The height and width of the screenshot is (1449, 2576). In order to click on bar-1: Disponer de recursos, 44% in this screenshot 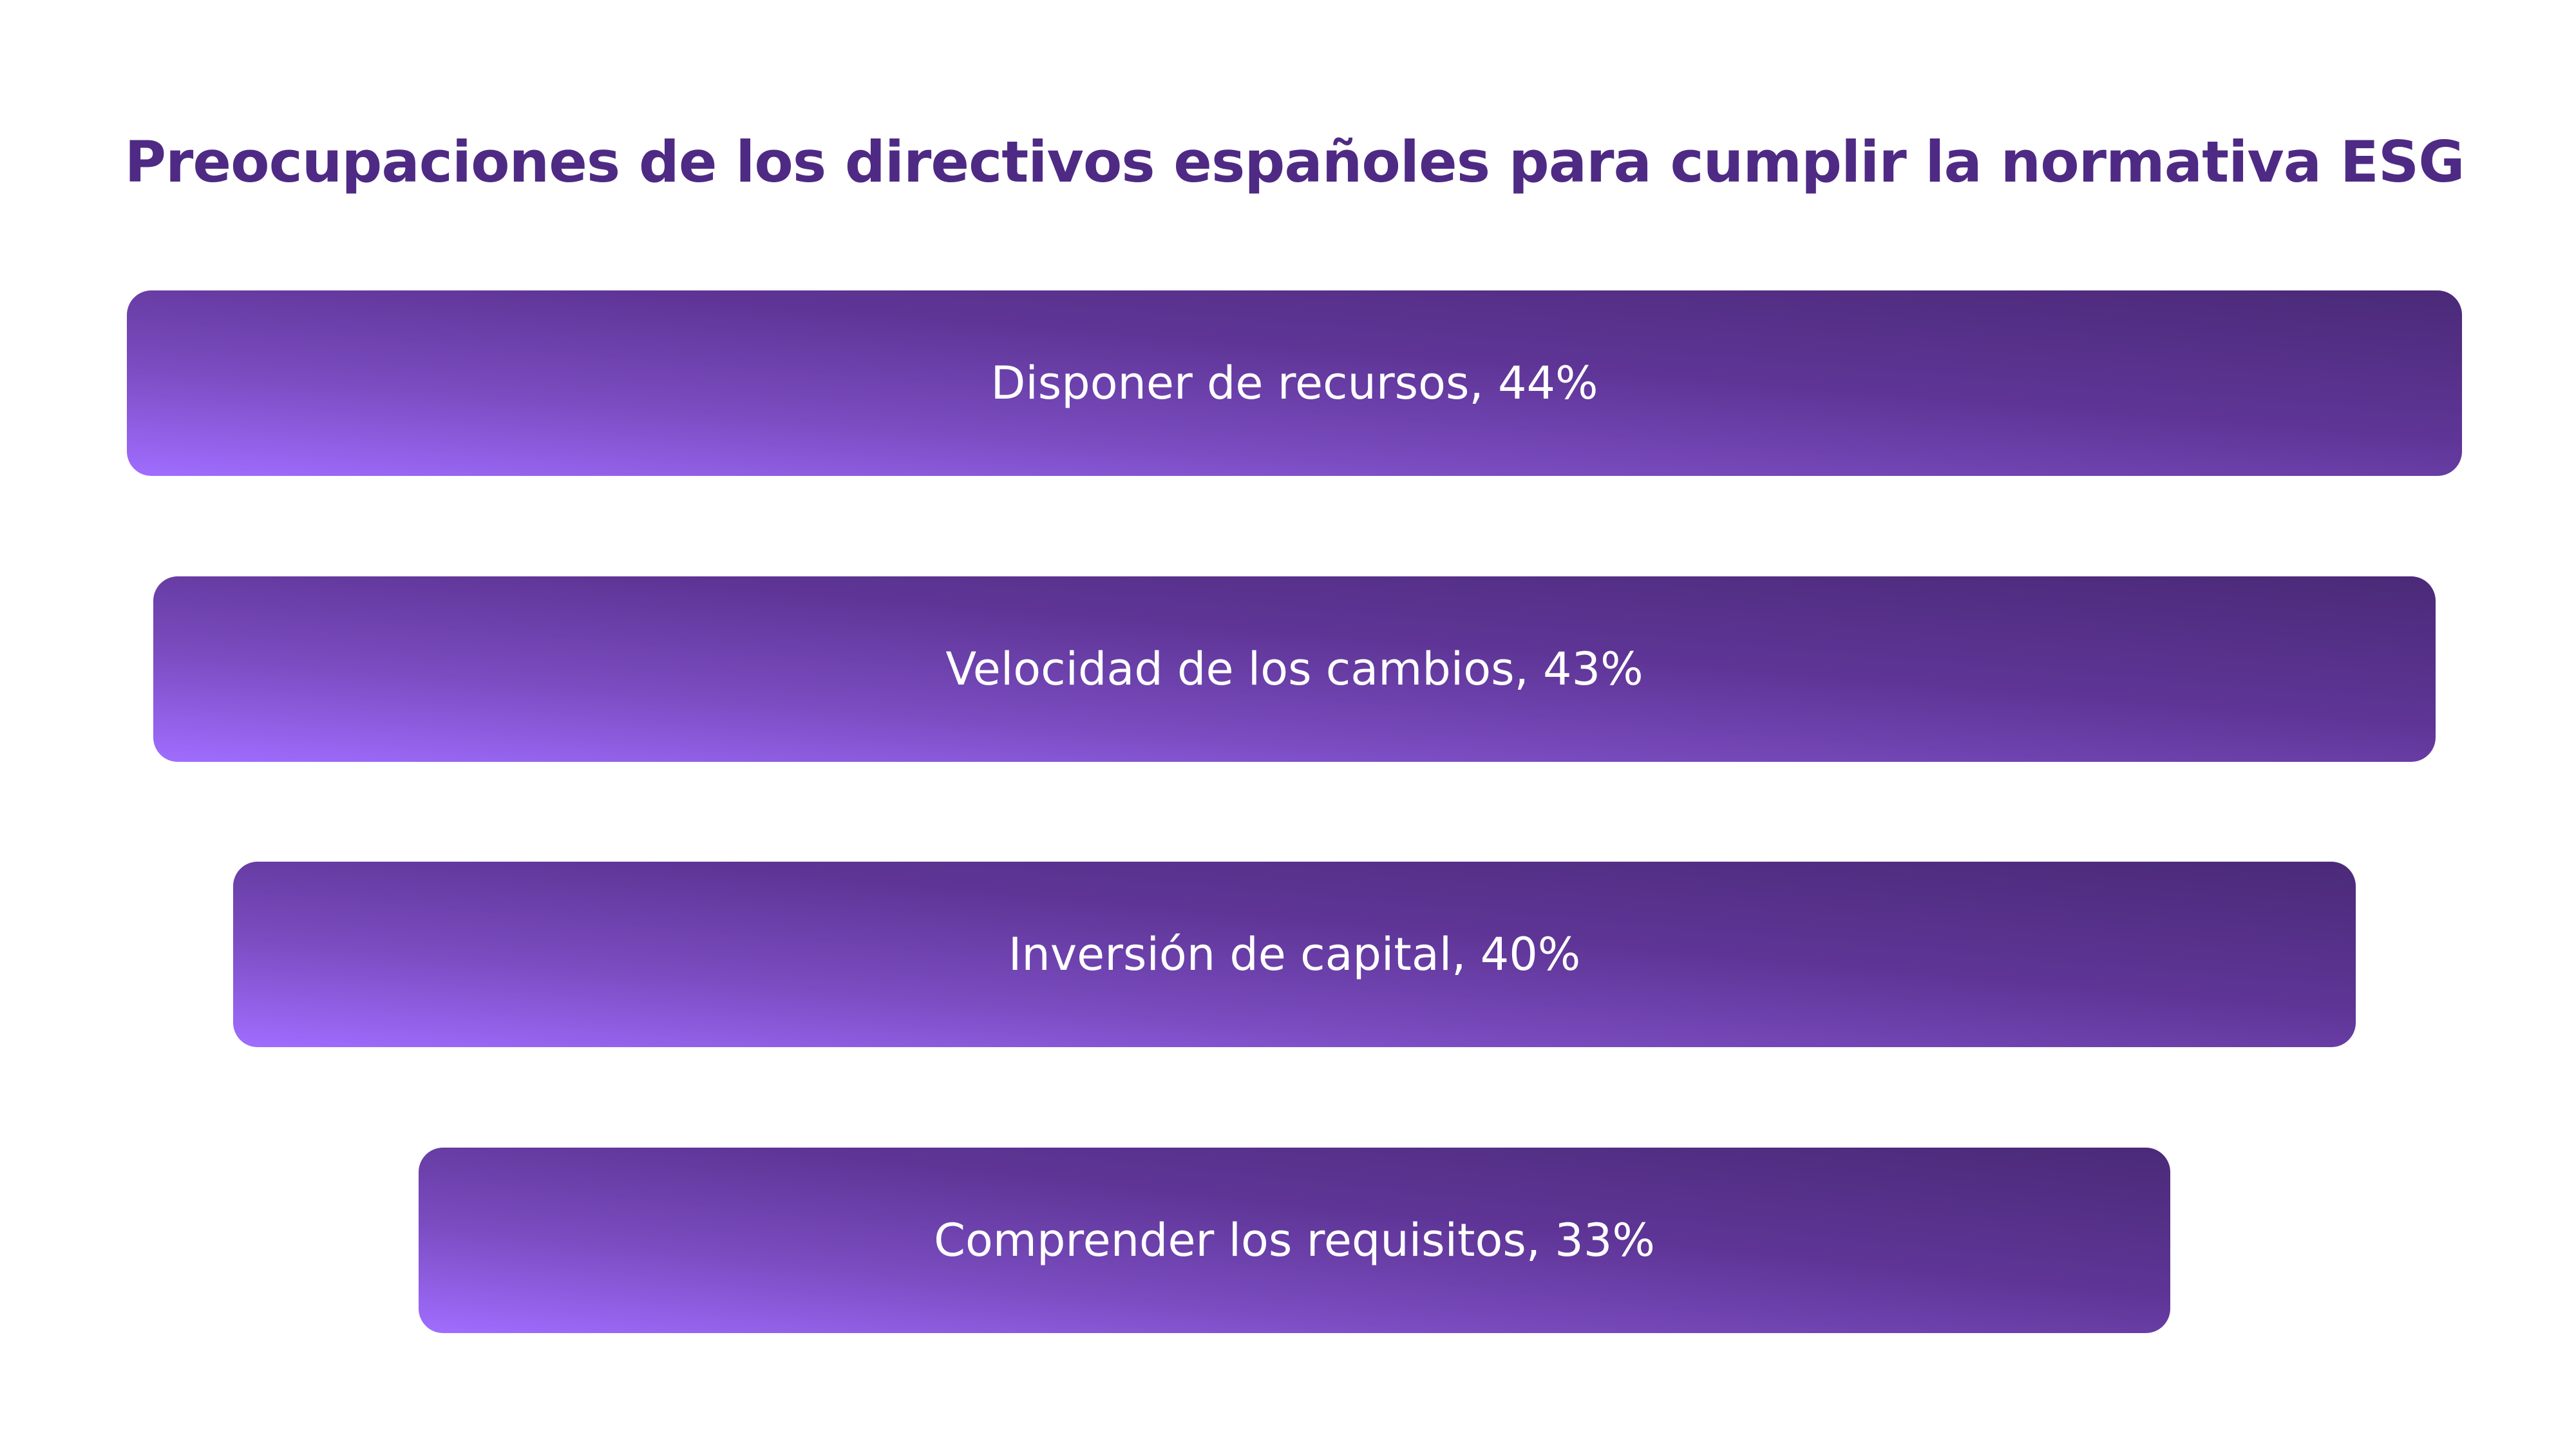, I will do `click(1294, 383)`.